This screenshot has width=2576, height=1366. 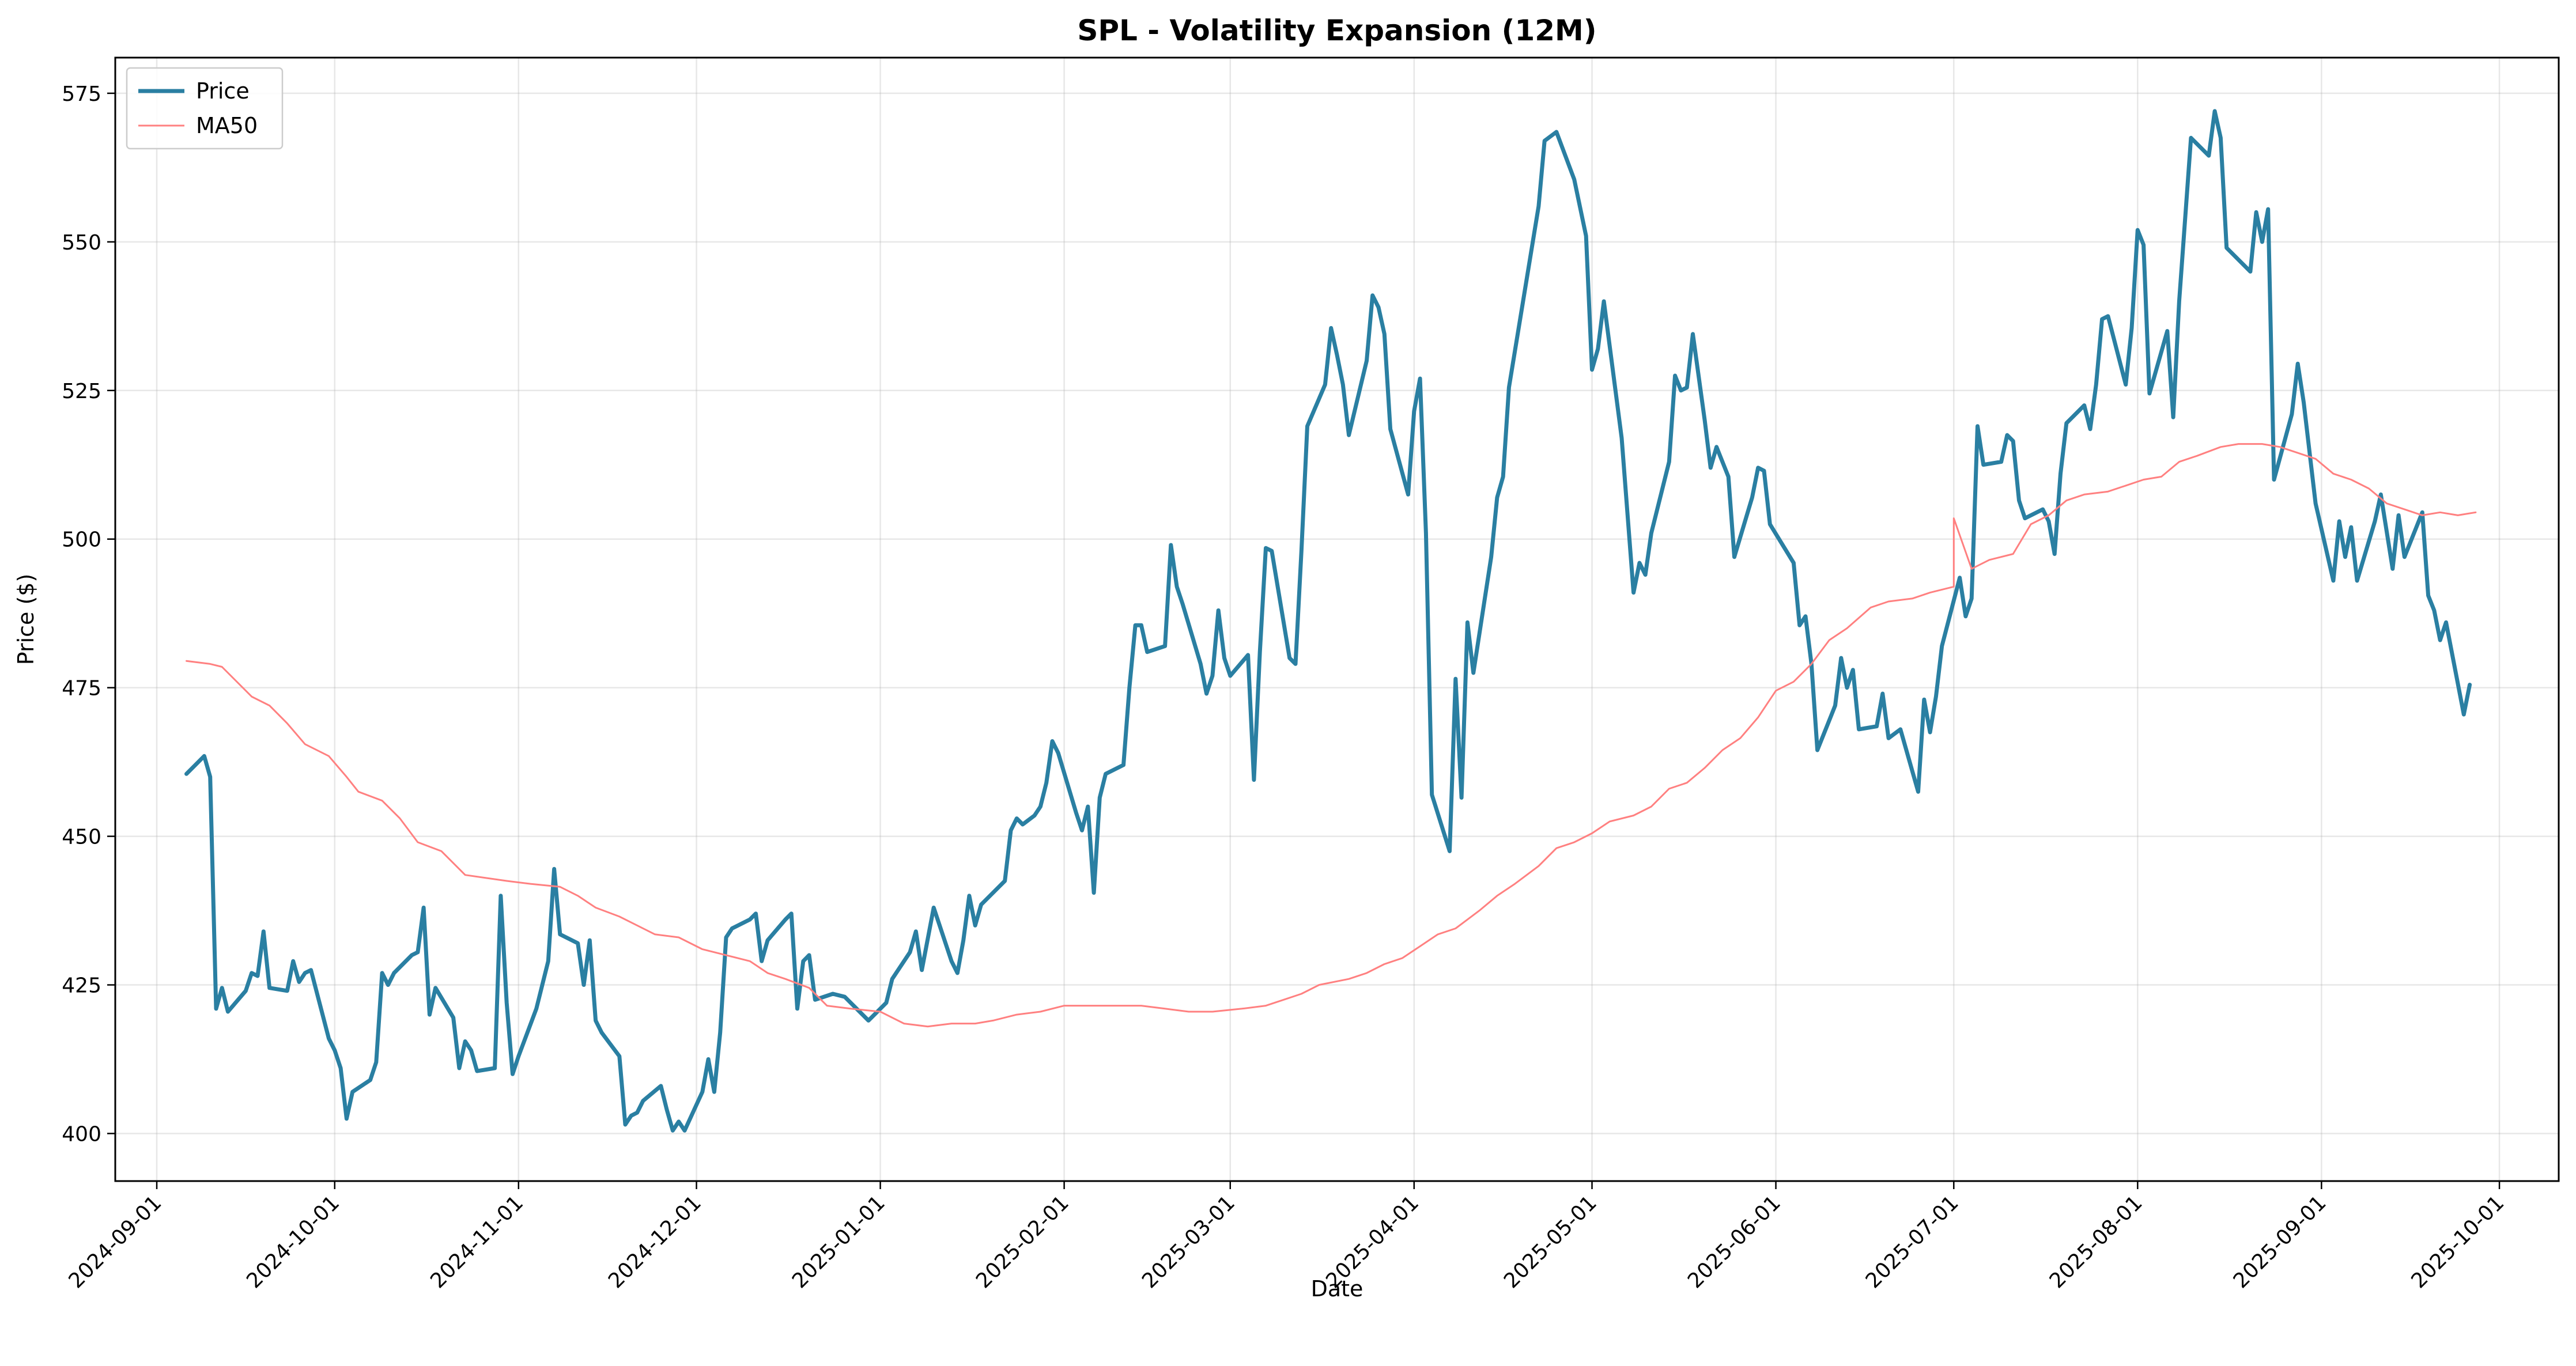 What do you see at coordinates (1336, 30) in the screenshot?
I see `chart-title: SPL - Volatility Expansion (12M)` at bounding box center [1336, 30].